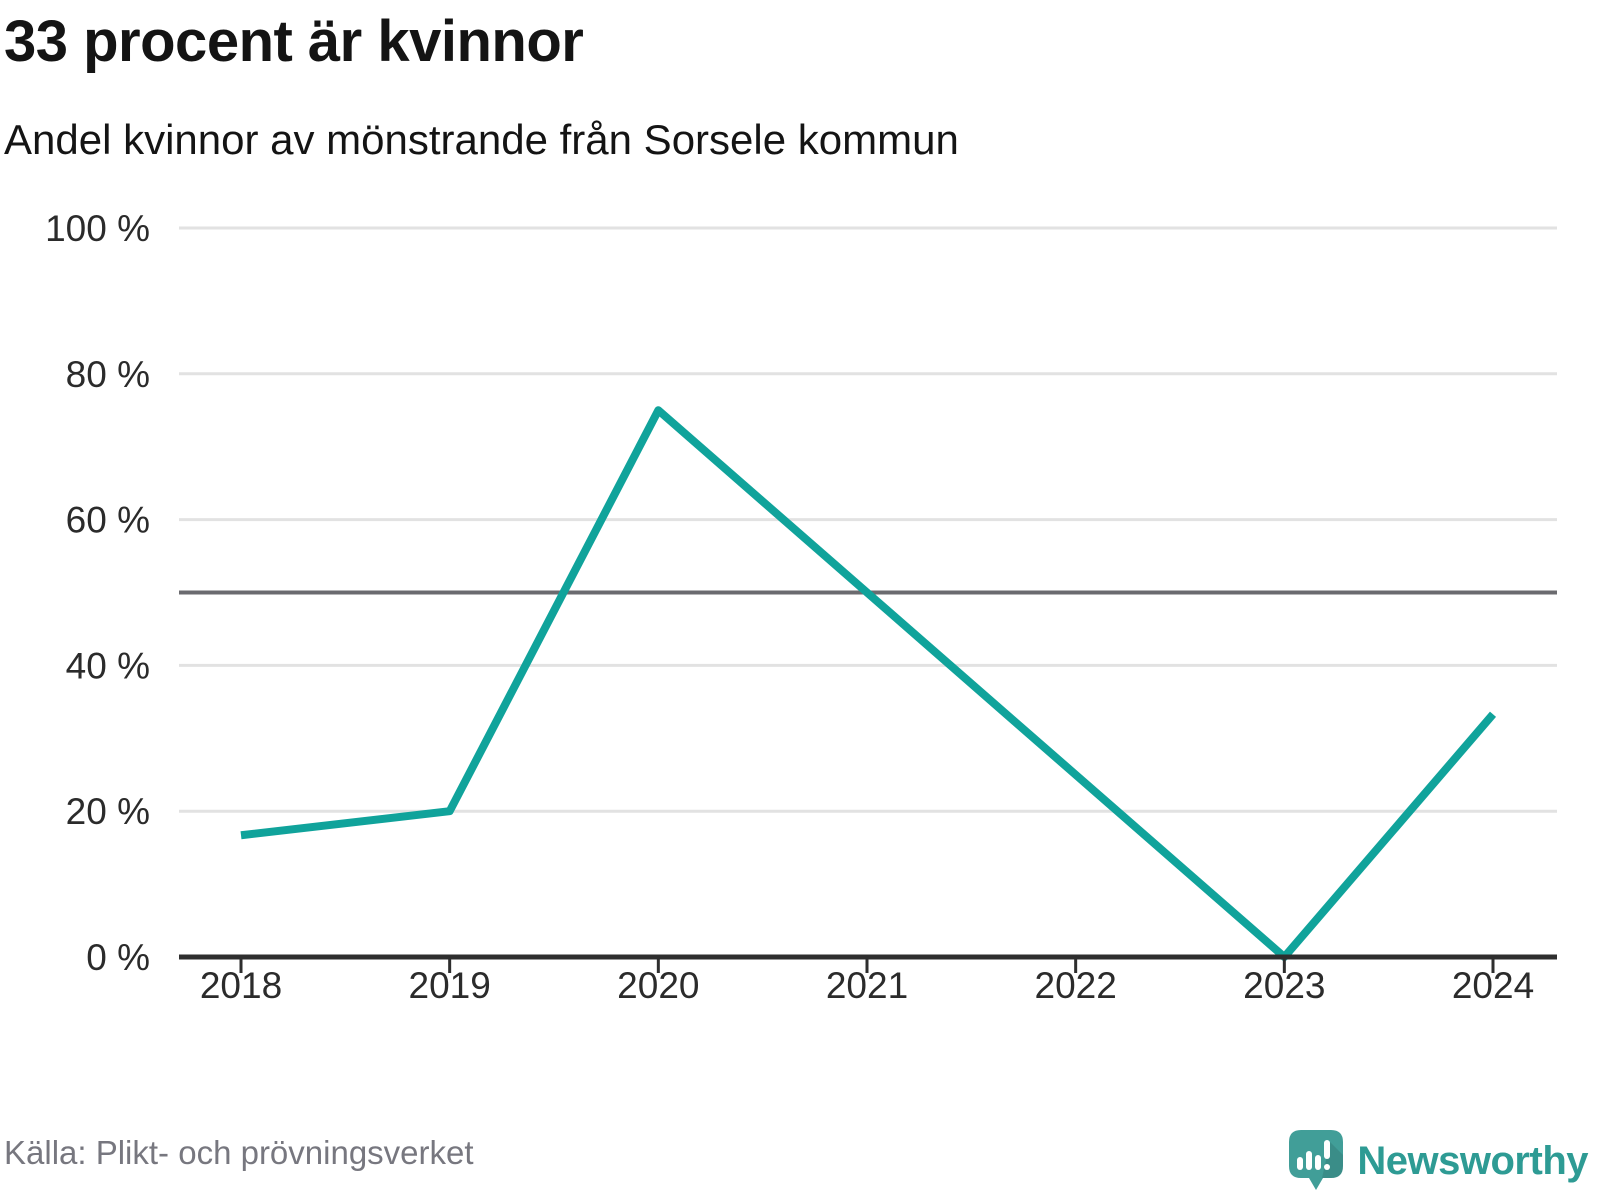 The height and width of the screenshot is (1200, 1600). I want to click on y-tick-label: 100 %, so click(97, 228).